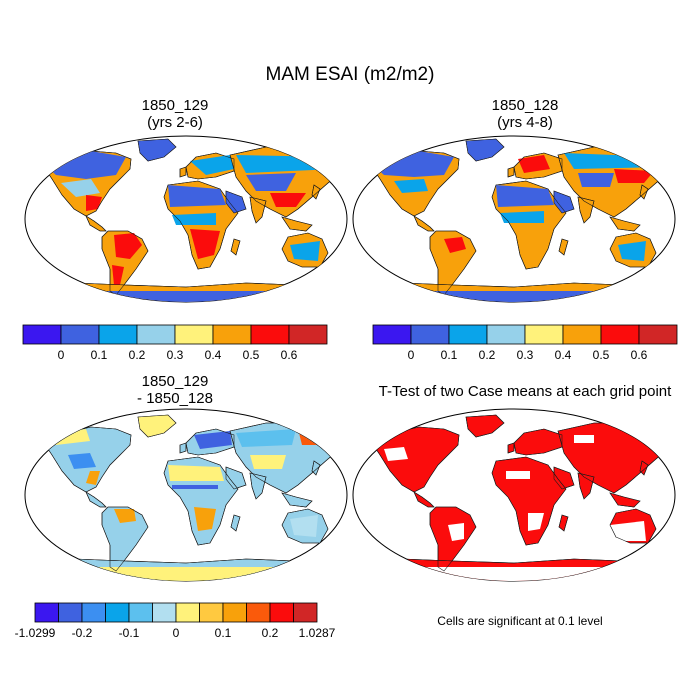  I want to click on panel-title-1850-129: 1850_129 (yrs 2-6), so click(175, 114).